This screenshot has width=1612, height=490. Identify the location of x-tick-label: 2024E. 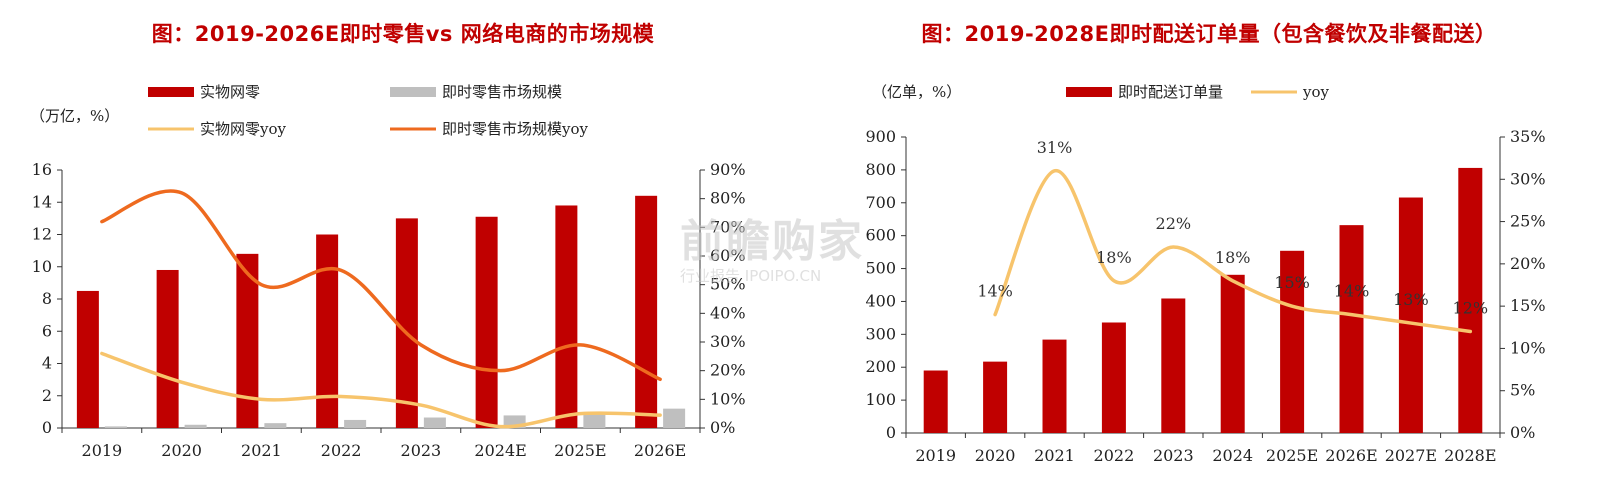
(500, 450).